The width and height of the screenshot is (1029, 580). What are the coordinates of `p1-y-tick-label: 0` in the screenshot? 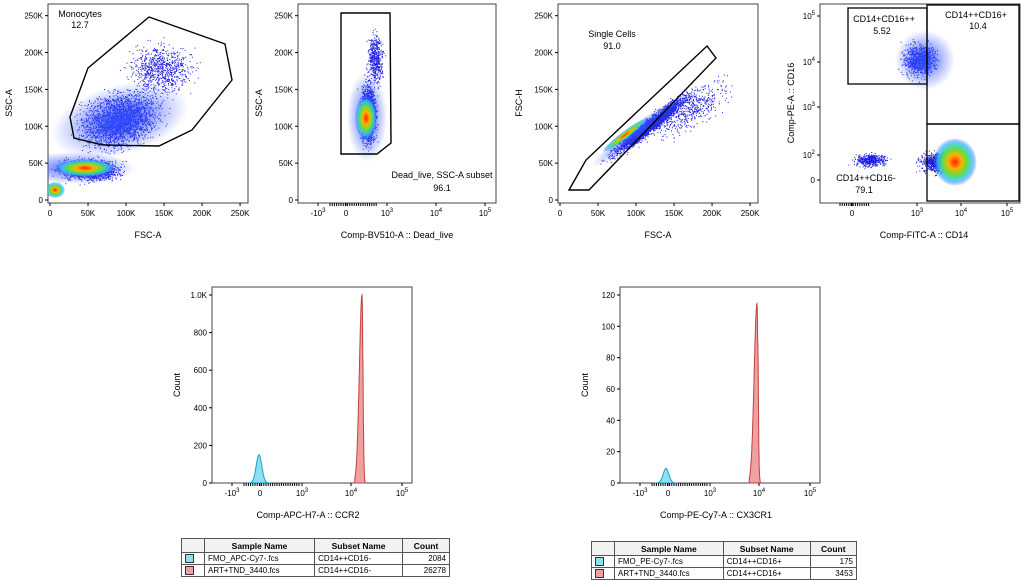 It's located at (41, 200).